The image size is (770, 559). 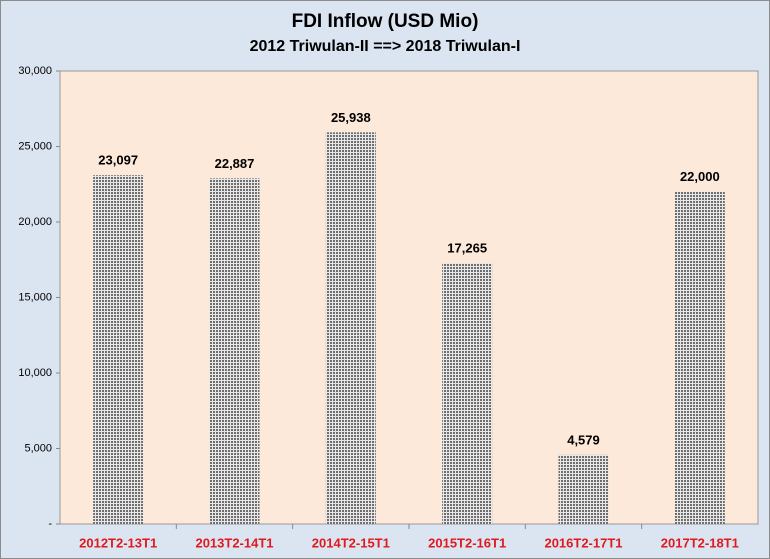 What do you see at coordinates (385, 21) in the screenshot?
I see `chart-title: FDI Inflow (USD Mio)` at bounding box center [385, 21].